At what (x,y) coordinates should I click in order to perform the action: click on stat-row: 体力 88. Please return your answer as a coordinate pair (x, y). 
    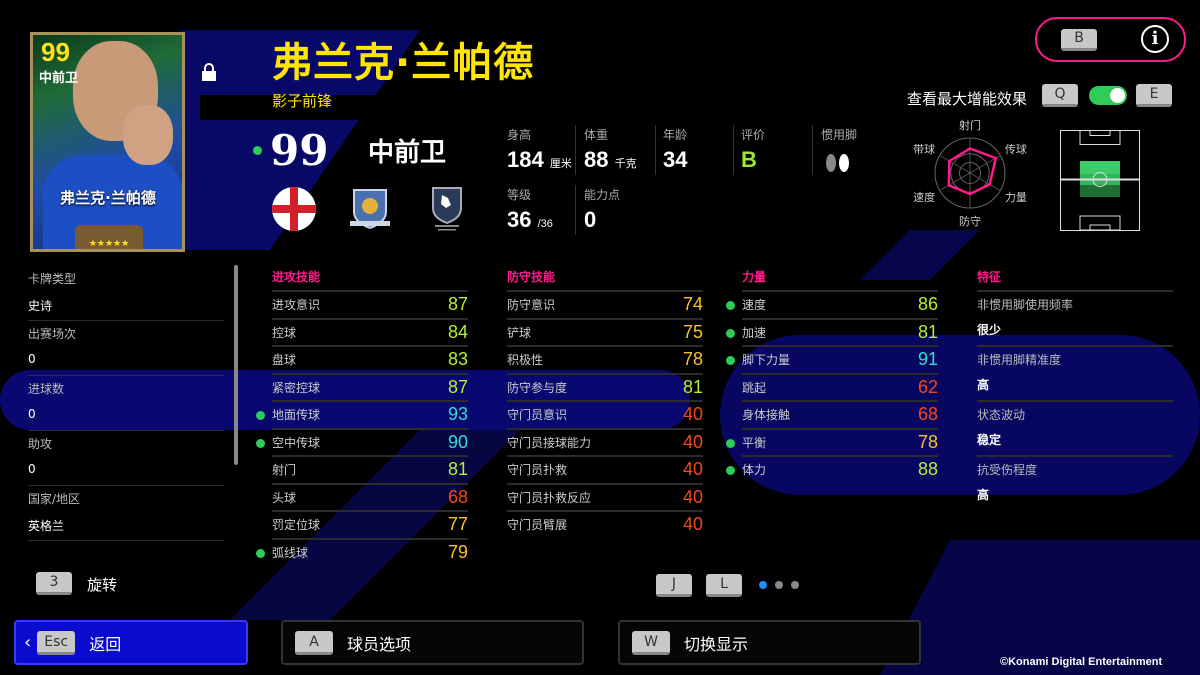
    Looking at the image, I should click on (832, 469).